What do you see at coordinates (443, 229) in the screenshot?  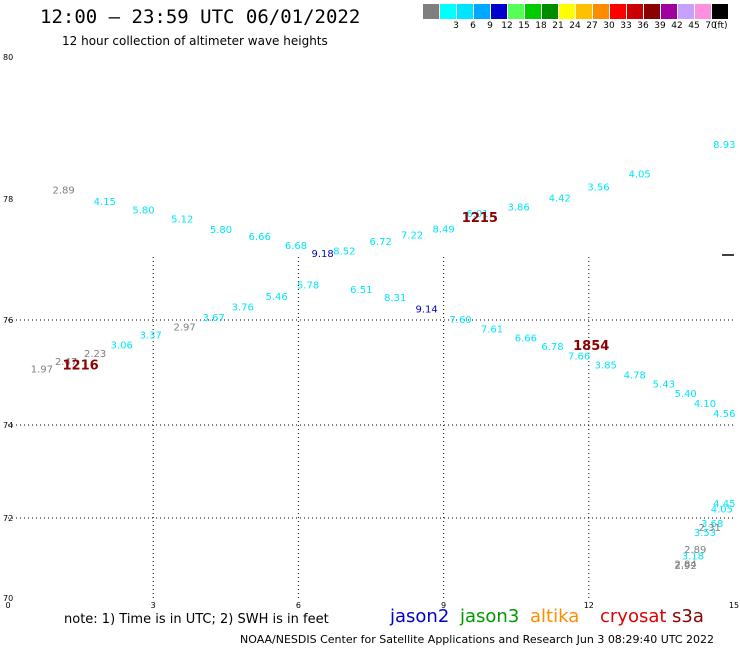 I see `wave-height-label: 8.49` at bounding box center [443, 229].